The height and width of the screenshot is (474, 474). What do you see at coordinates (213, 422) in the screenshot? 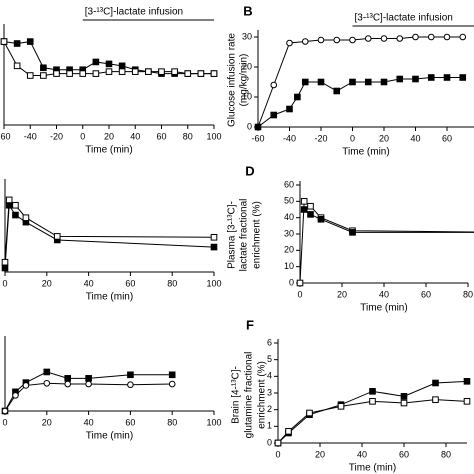
I see `x-tick-label: 100` at bounding box center [213, 422].